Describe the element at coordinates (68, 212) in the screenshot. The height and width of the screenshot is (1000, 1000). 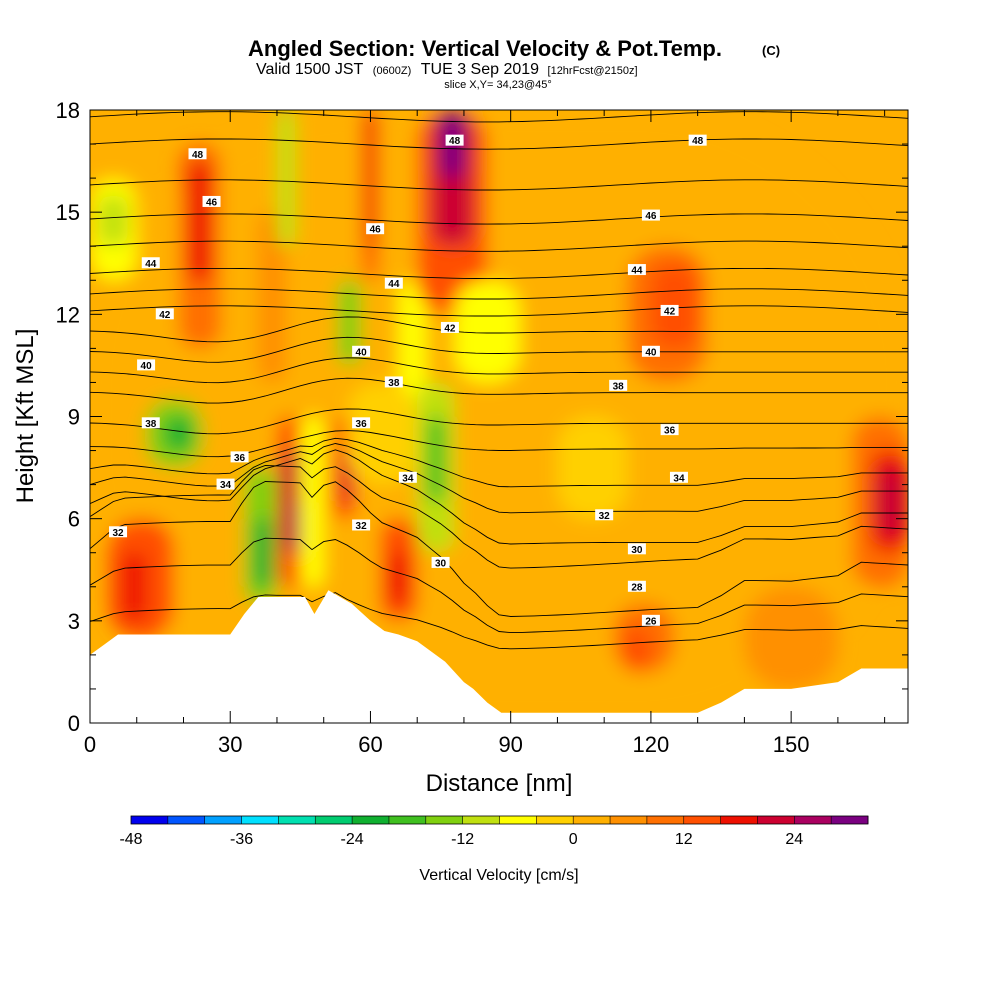
I see `y-tick-label: 15` at that location.